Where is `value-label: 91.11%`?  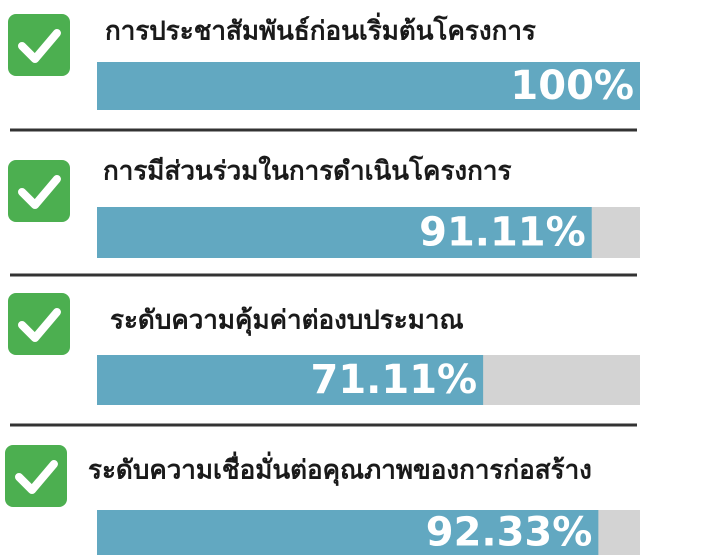 value-label: 91.11% is located at coordinates (502, 233).